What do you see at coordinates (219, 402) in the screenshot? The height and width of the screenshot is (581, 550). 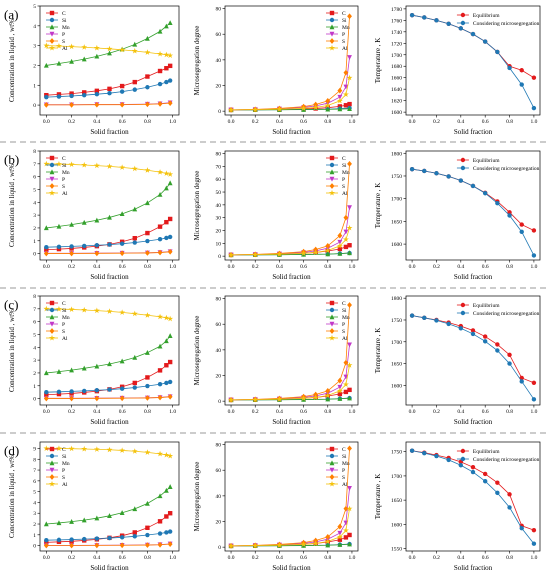 I see `y-tick-label: 0` at bounding box center [219, 402].